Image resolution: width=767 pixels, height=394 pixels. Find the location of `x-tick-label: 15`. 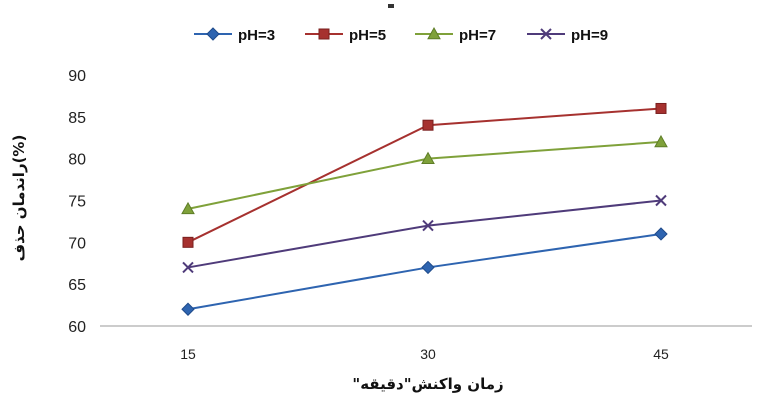

x-tick-label: 15 is located at coordinates (188, 354).